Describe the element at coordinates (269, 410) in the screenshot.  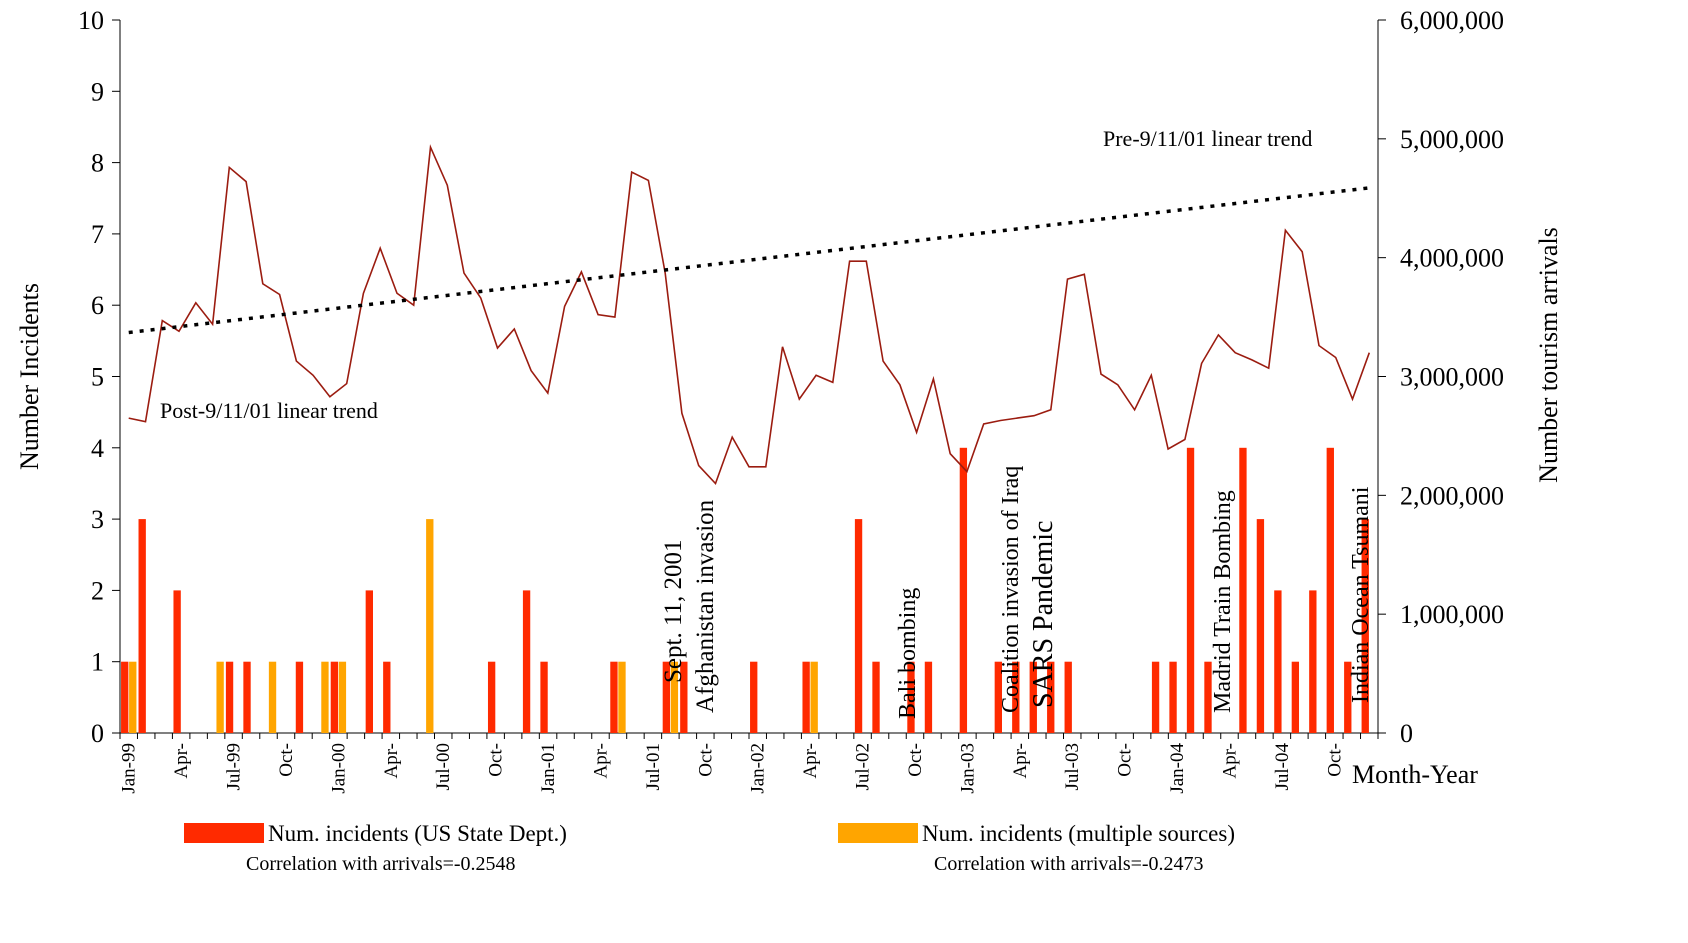
I see `annotation-post-trend: Post-9/11/01 linear trend` at that location.